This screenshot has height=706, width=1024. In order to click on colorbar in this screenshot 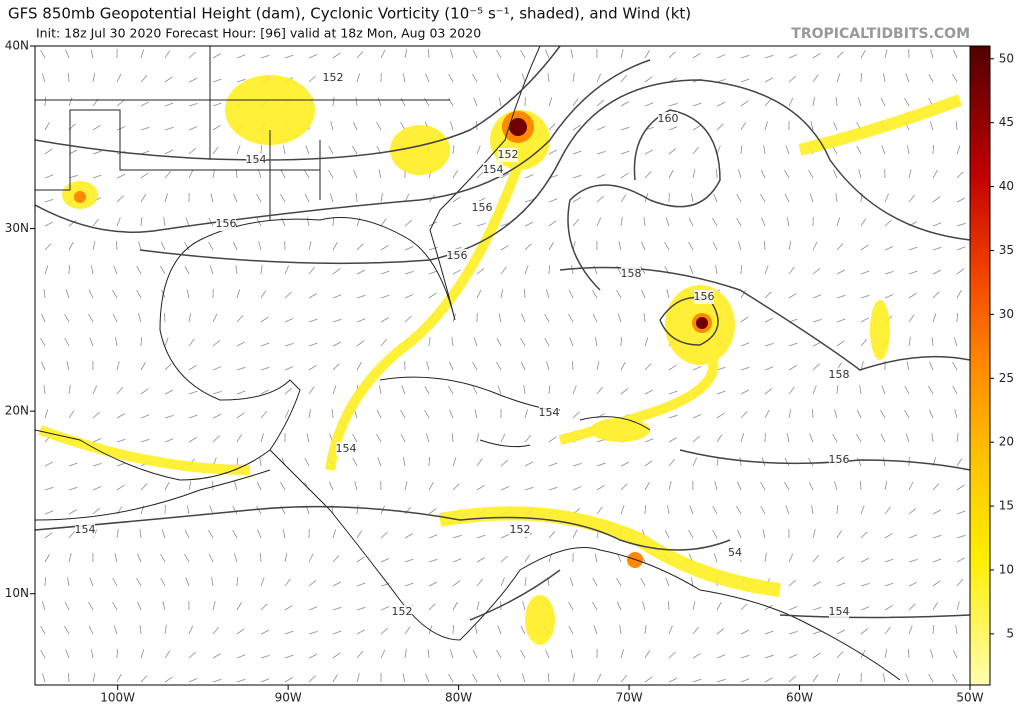, I will do `click(980, 365)`.